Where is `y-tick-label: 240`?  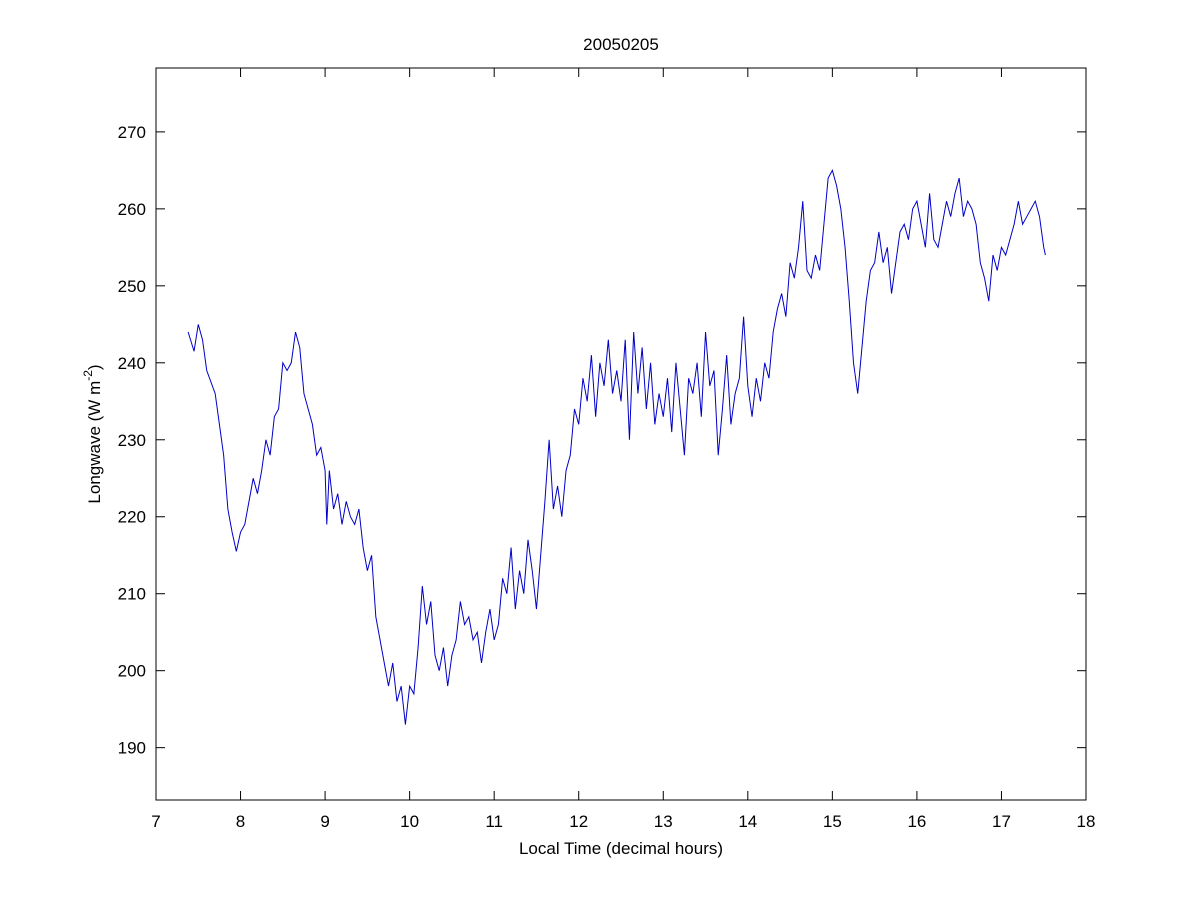 y-tick-label: 240 is located at coordinates (132, 363).